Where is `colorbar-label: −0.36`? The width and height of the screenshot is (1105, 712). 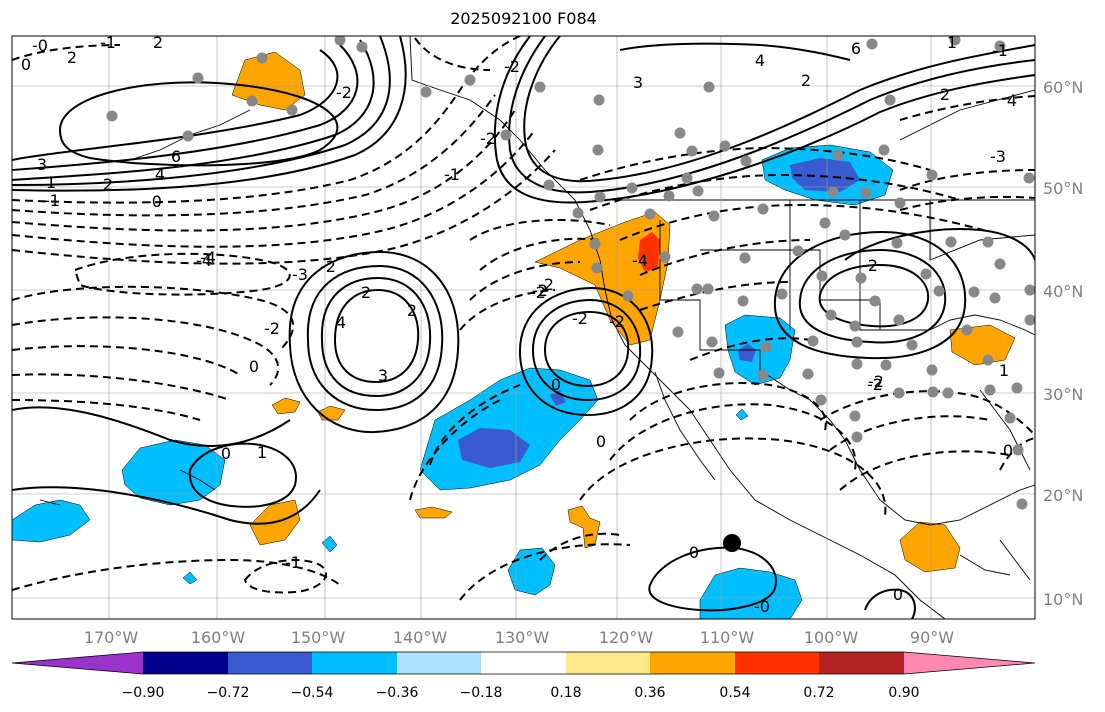
colorbar-label: −0.36 is located at coordinates (397, 693).